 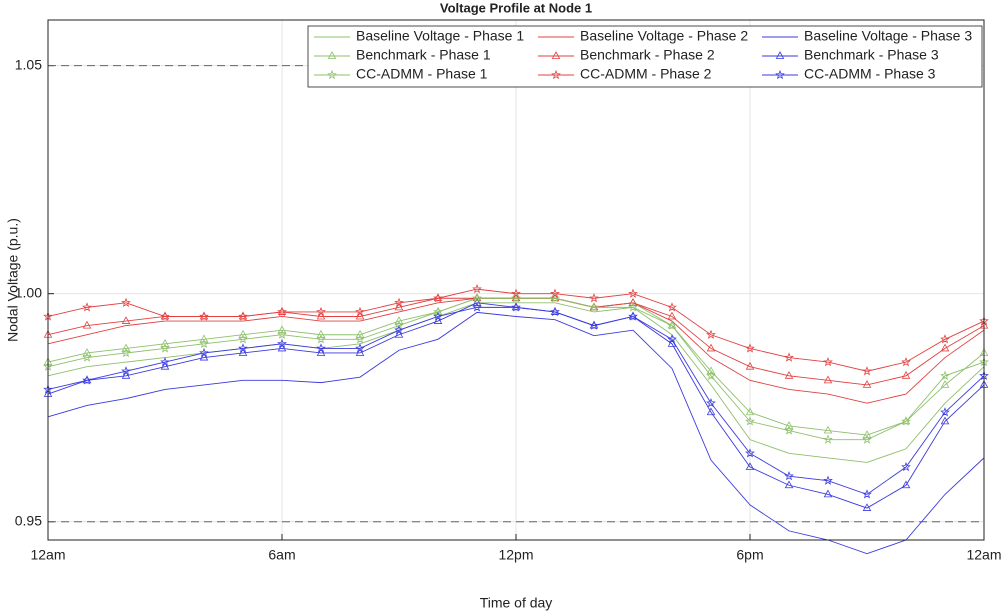 What do you see at coordinates (645, 56) in the screenshot?
I see `legend-box` at bounding box center [645, 56].